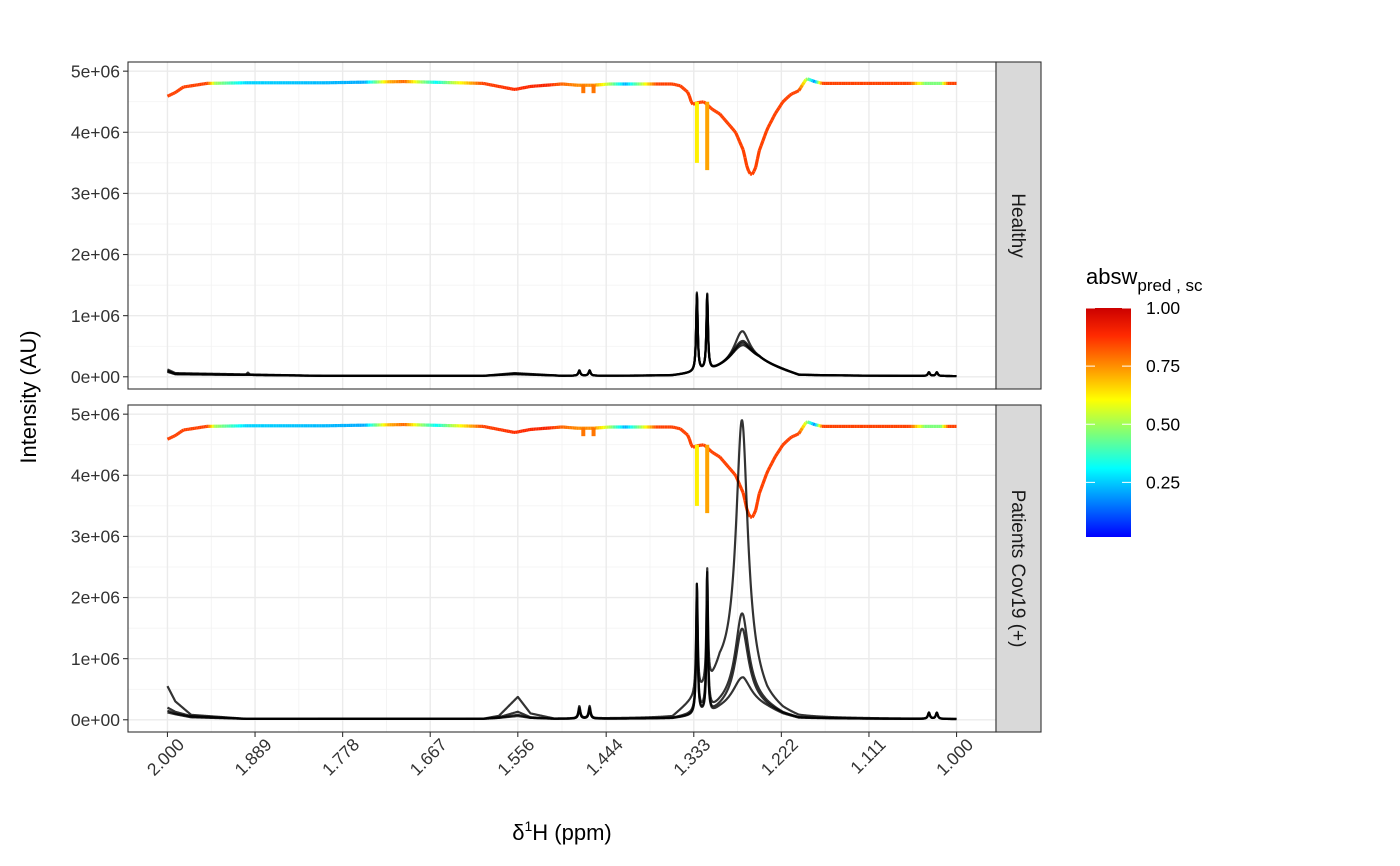 Image resolution: width=1400 pixels, height=866 pixels. I want to click on x-tick-label: 1.222, so click(779, 756).